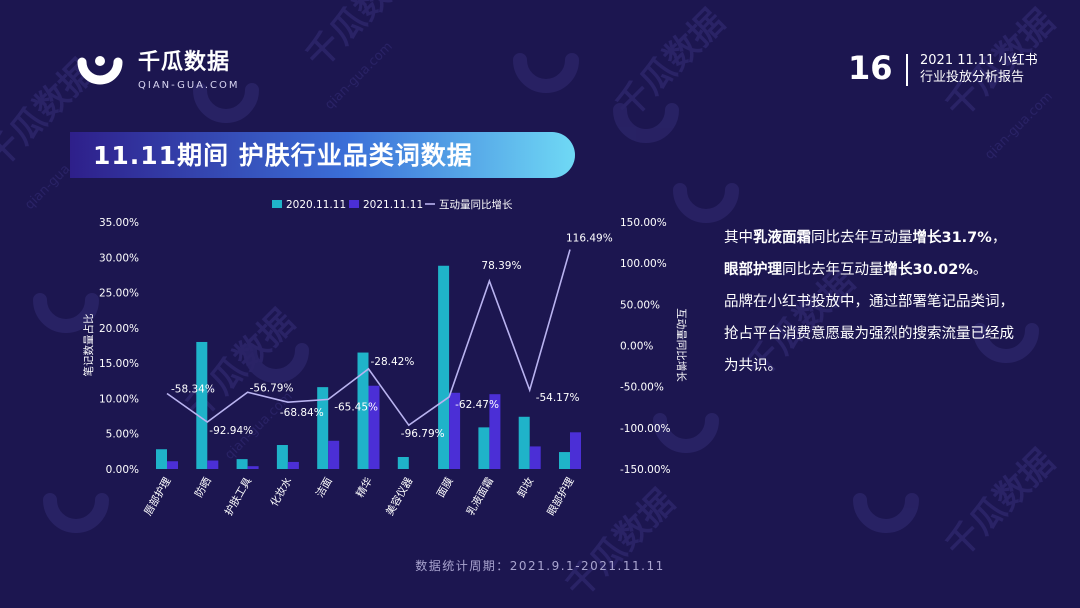  Describe the element at coordinates (119, 258) in the screenshot. I see `y-tick-label: 30.00%` at that location.